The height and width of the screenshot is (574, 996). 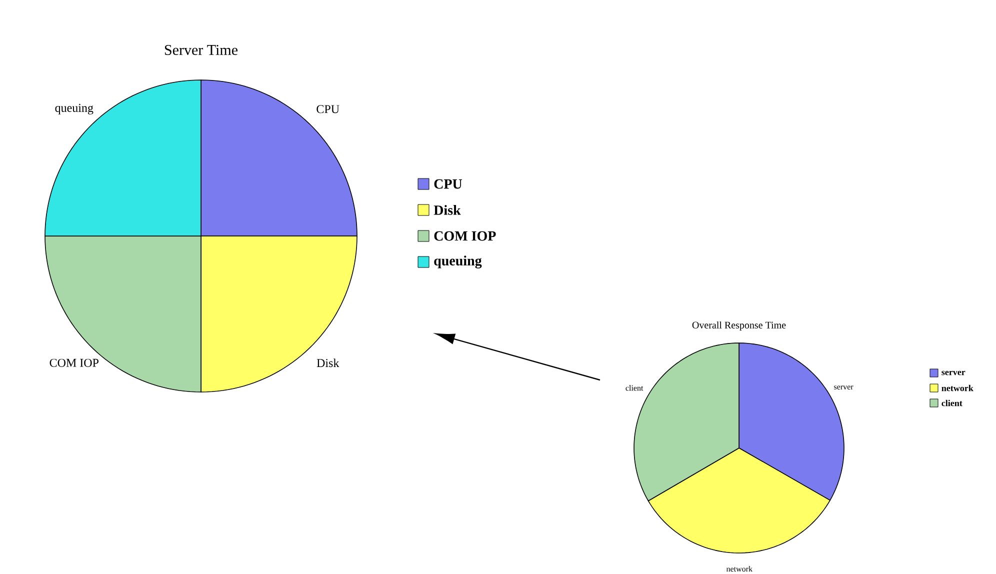 I want to click on legend-label: server, so click(x=954, y=373).